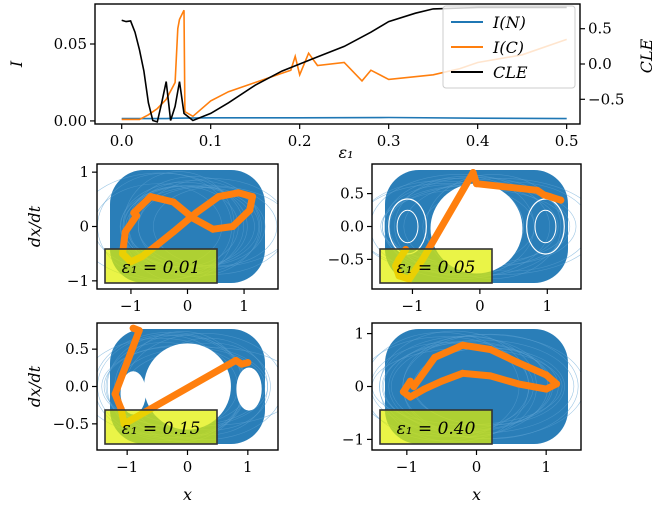 The width and height of the screenshot is (666, 512). I want to click on top-y-tick-label: 0.05, so click(70, 44).